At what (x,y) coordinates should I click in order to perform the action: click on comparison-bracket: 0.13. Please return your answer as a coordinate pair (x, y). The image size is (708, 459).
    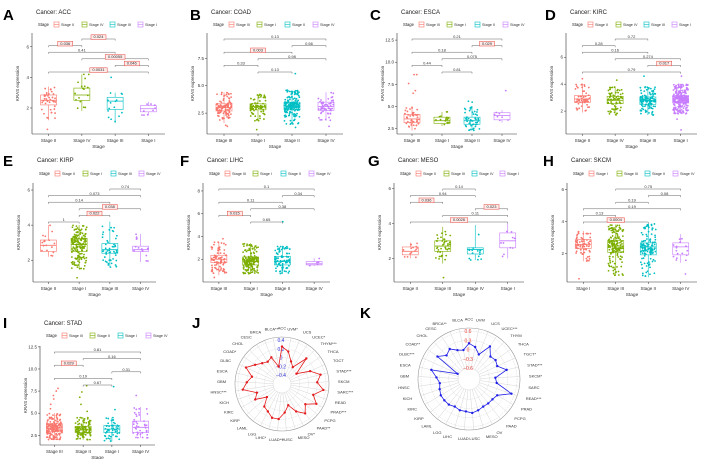
    Looking at the image, I should click on (599, 214).